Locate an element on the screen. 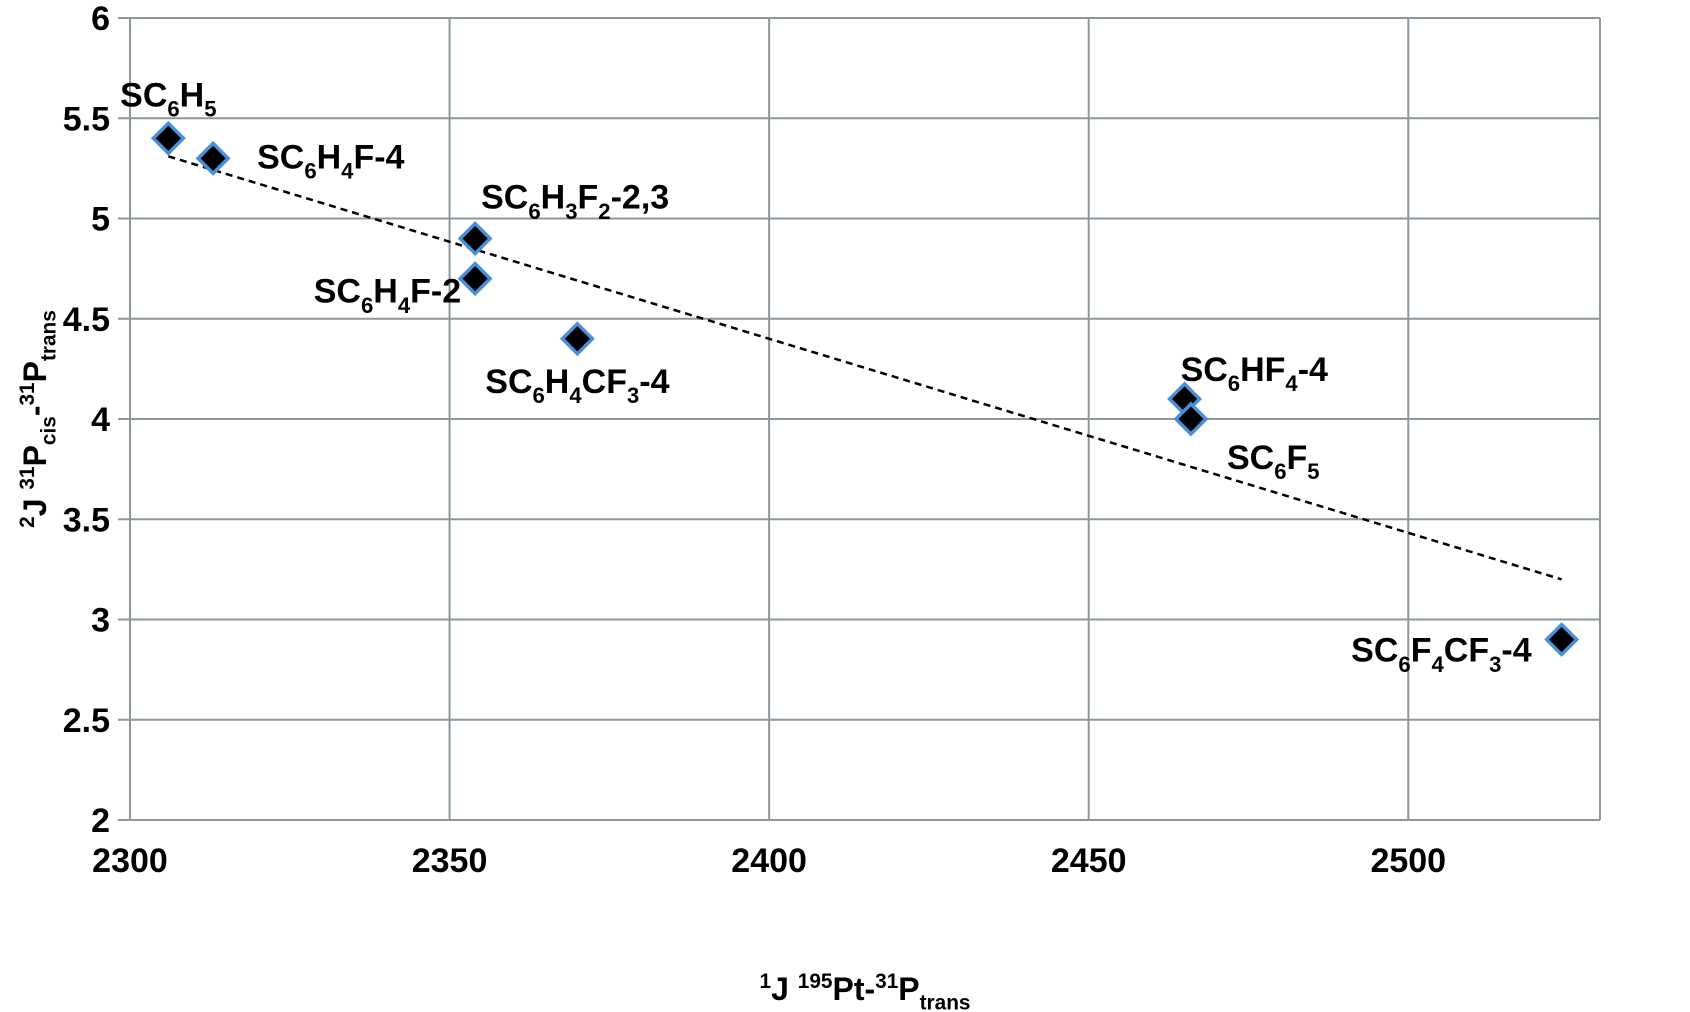 The height and width of the screenshot is (1012, 1690). x-axis-label: 1J 195Pt-31Ptrans is located at coordinates (865, 991).